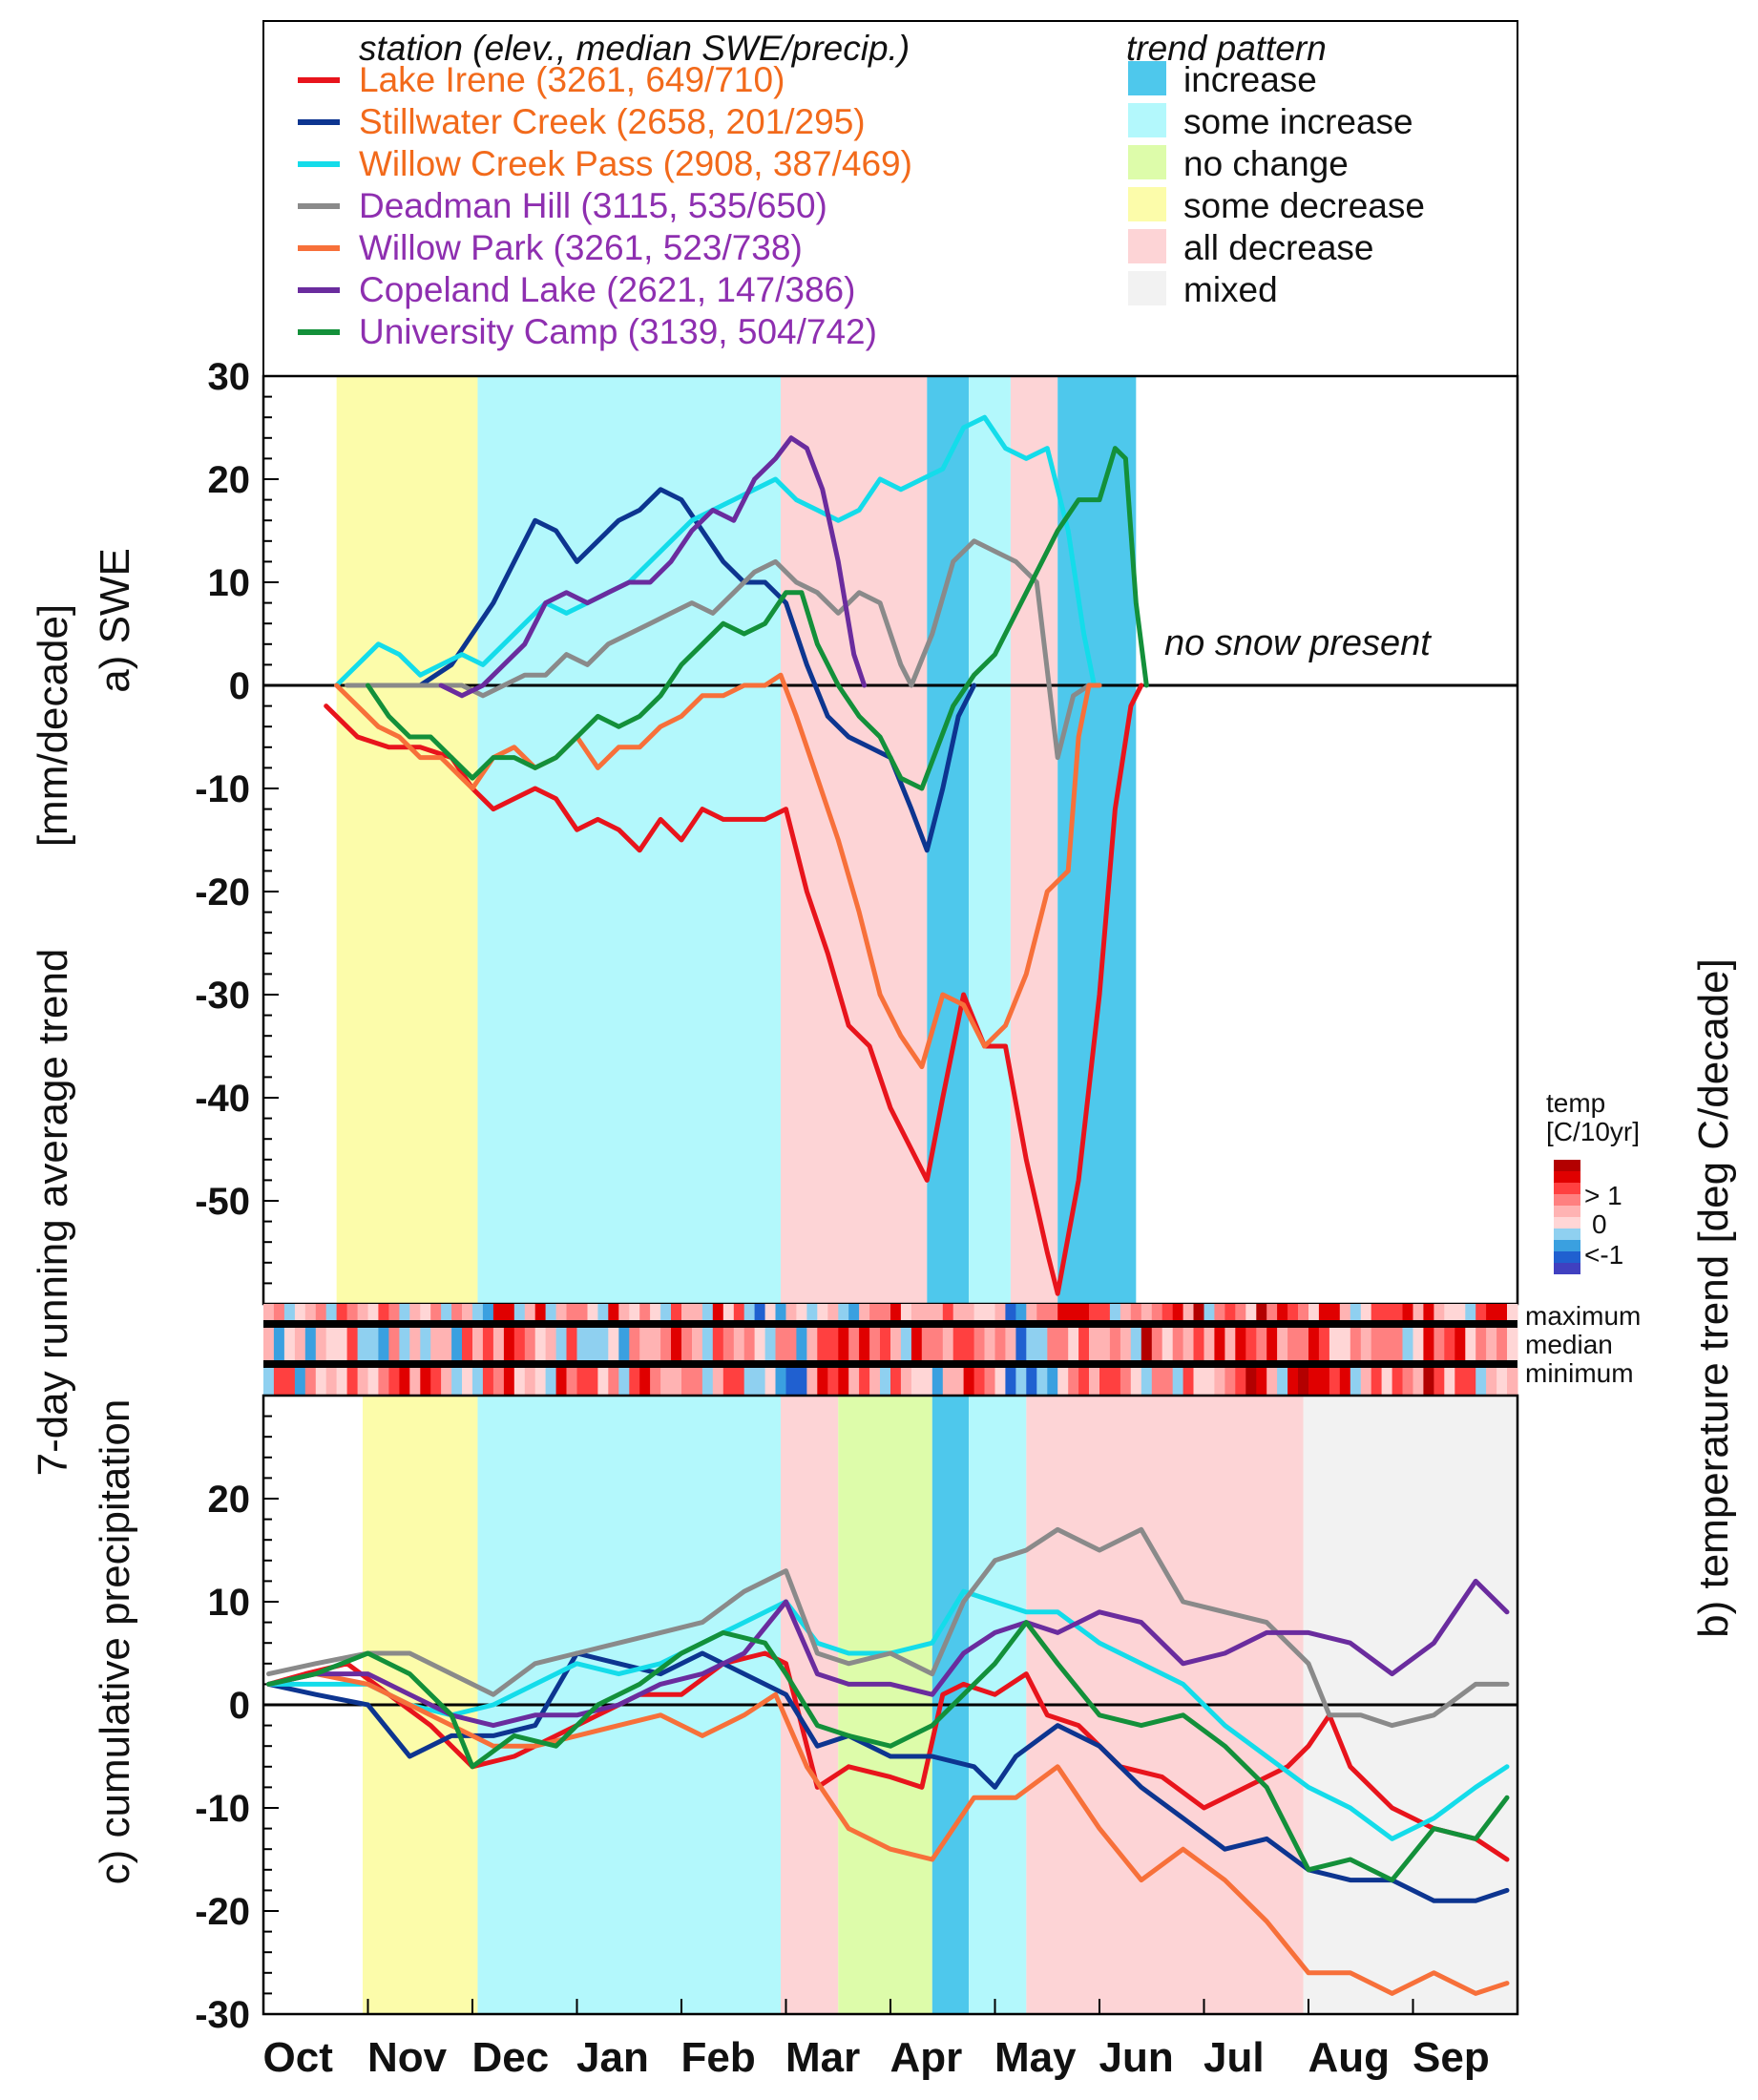 This screenshot has height=2100, width=1758. I want to click on panel-a-ytick-label-2: 10, so click(229, 583).